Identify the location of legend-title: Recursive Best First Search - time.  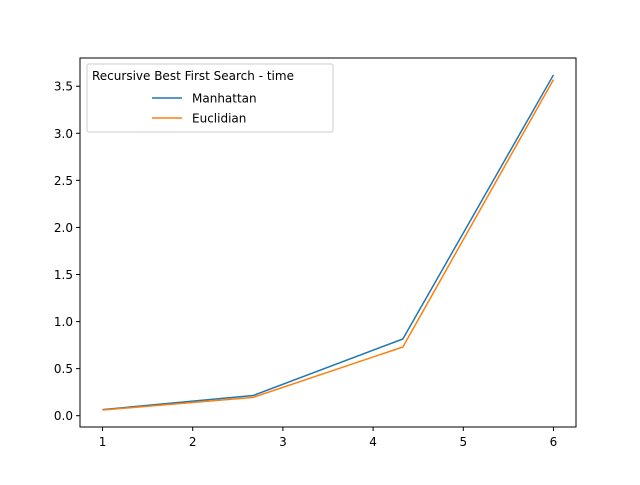
(193, 76).